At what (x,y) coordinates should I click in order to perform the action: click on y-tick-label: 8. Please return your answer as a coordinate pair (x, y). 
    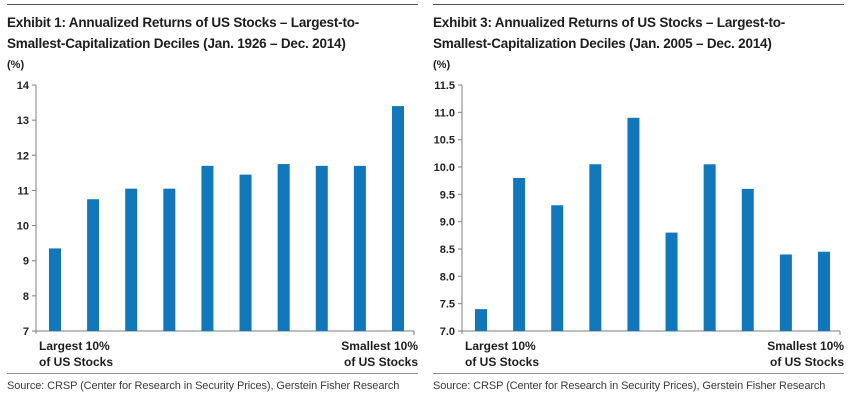
    Looking at the image, I should click on (26, 297).